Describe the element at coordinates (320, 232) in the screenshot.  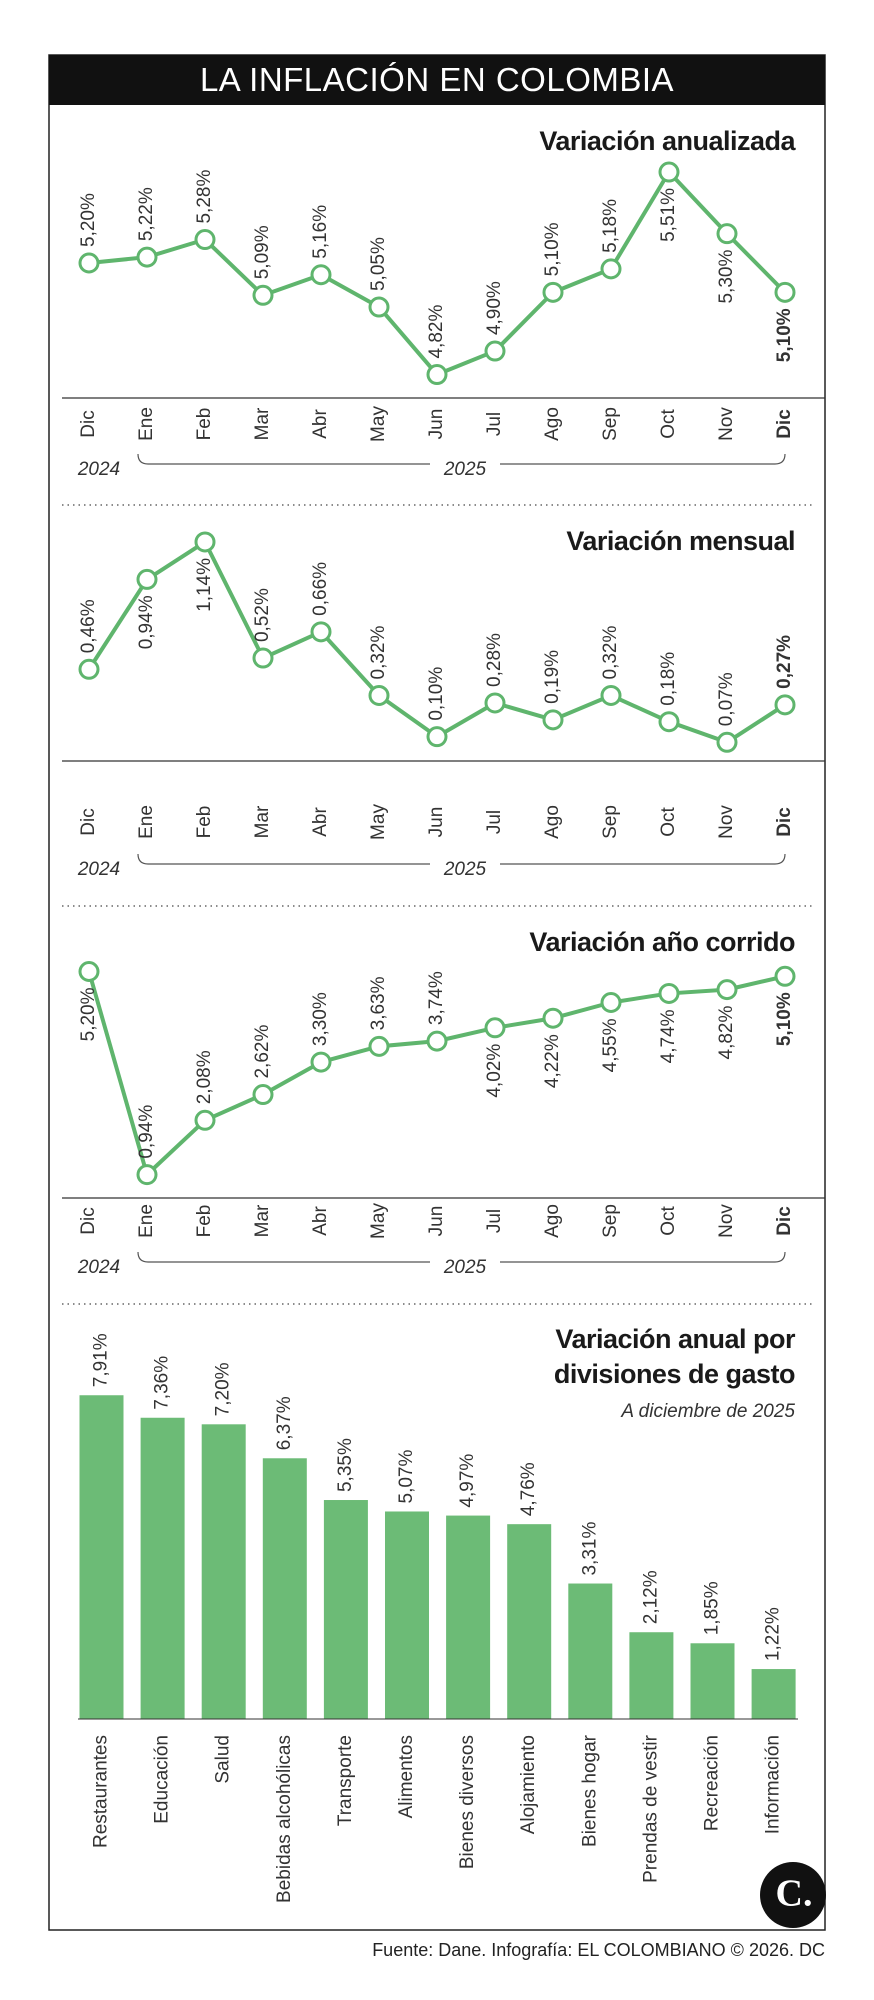
I see `value-label: 5,16%` at that location.